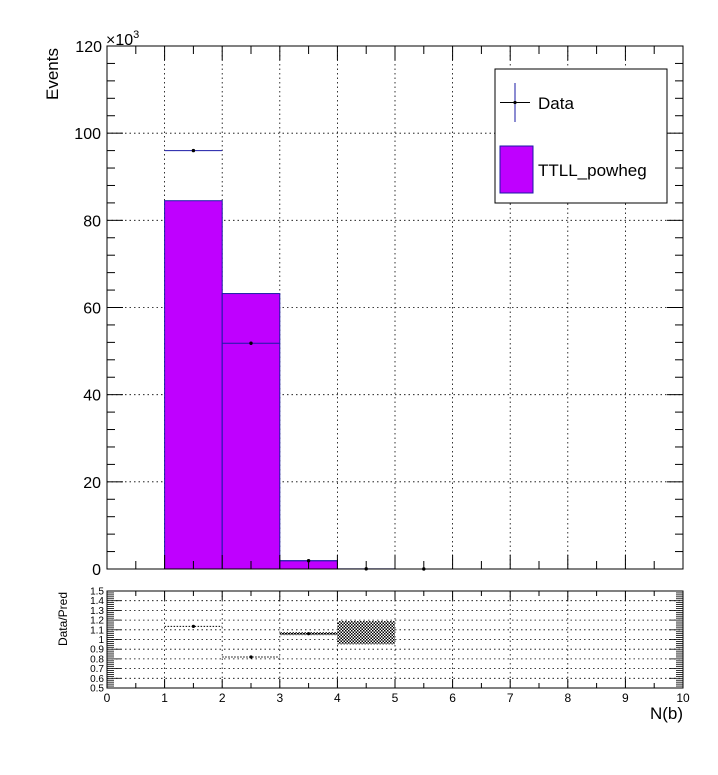  I want to click on ratio-grid, so click(395, 639).